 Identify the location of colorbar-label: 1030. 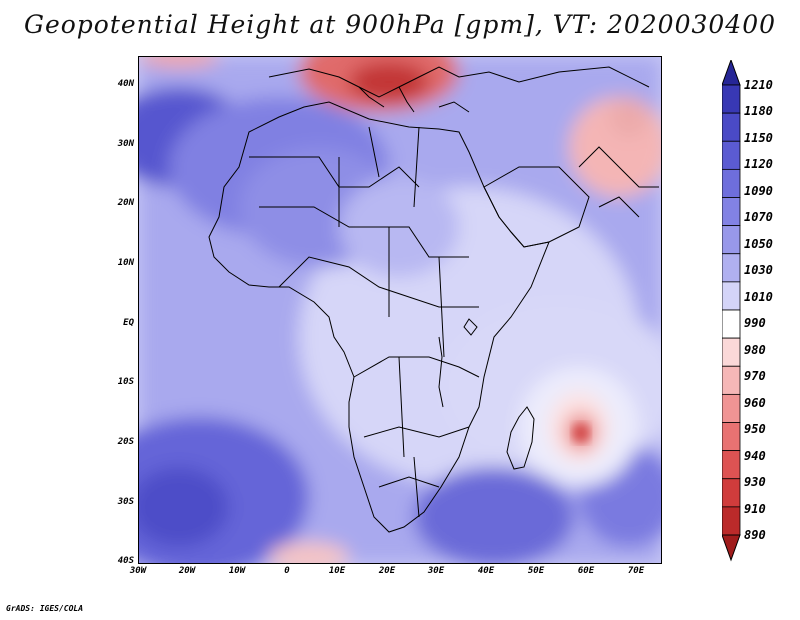
(758, 270).